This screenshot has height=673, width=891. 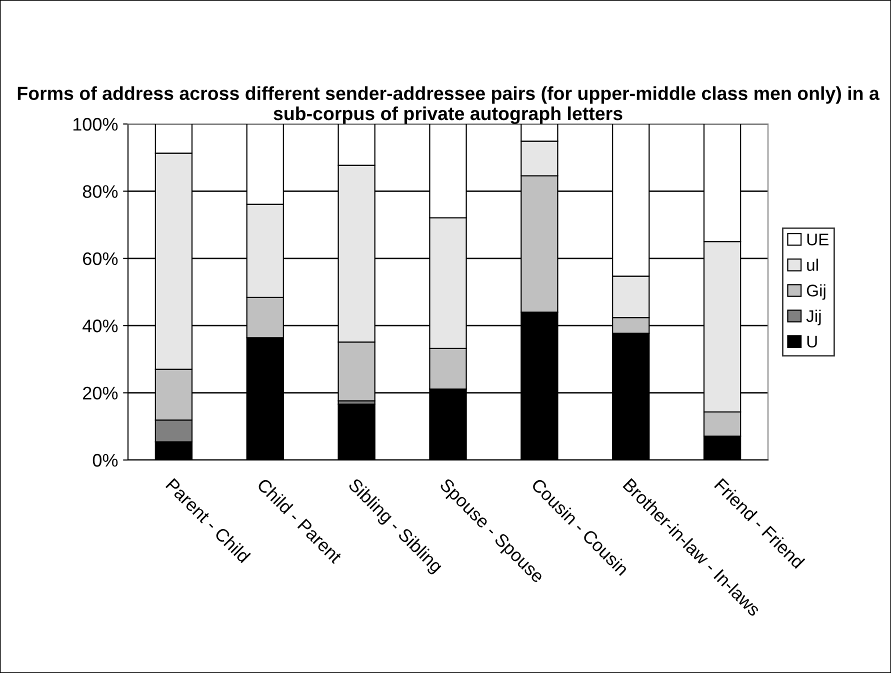 I want to click on y-tick-label: 0%, so click(x=105, y=460).